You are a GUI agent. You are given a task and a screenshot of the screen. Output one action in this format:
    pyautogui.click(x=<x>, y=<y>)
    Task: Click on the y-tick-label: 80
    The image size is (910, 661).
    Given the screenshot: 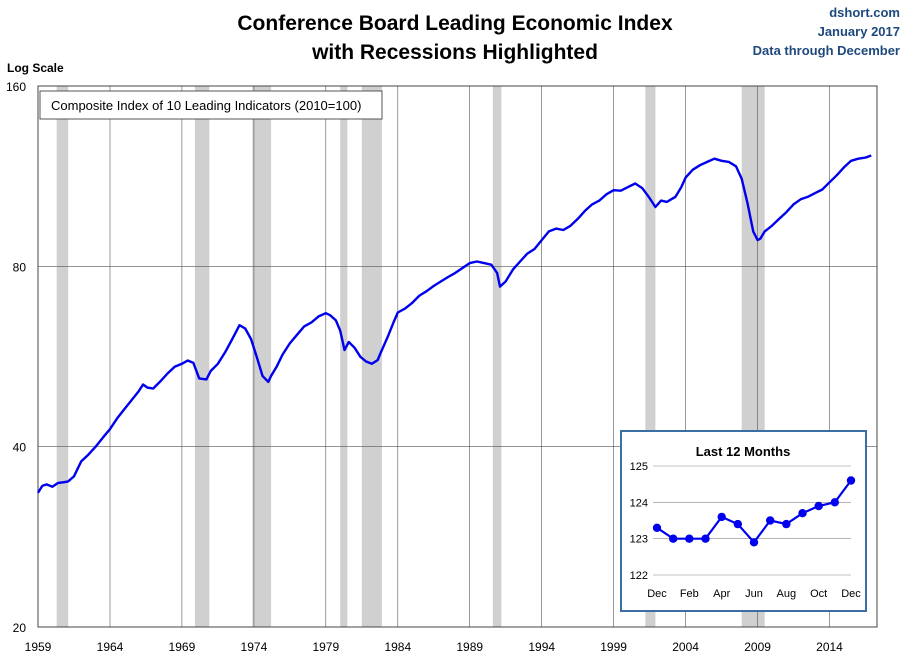 What is the action you would take?
    pyautogui.click(x=20, y=267)
    